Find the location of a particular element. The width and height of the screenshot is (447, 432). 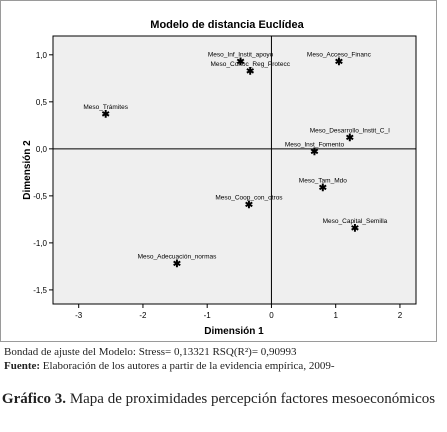

point-label: Meso_Capital_Semilla is located at coordinates (355, 221).